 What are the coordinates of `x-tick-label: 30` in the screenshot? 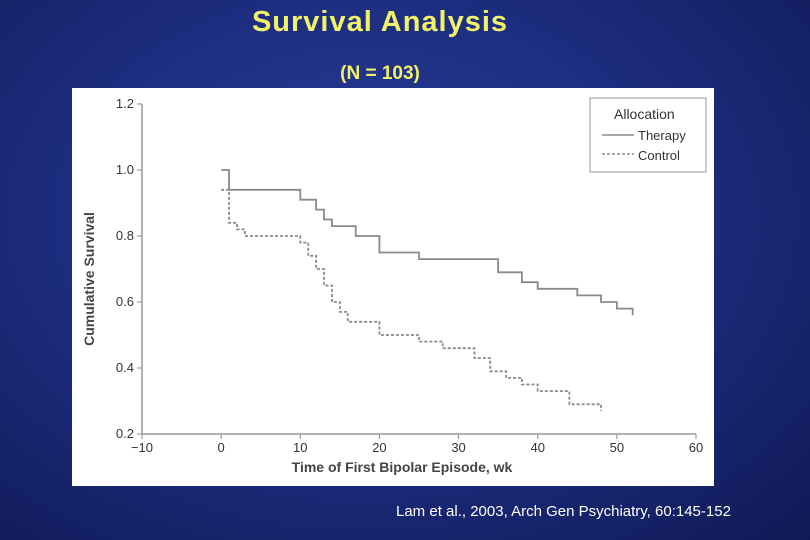 It's located at (458, 447).